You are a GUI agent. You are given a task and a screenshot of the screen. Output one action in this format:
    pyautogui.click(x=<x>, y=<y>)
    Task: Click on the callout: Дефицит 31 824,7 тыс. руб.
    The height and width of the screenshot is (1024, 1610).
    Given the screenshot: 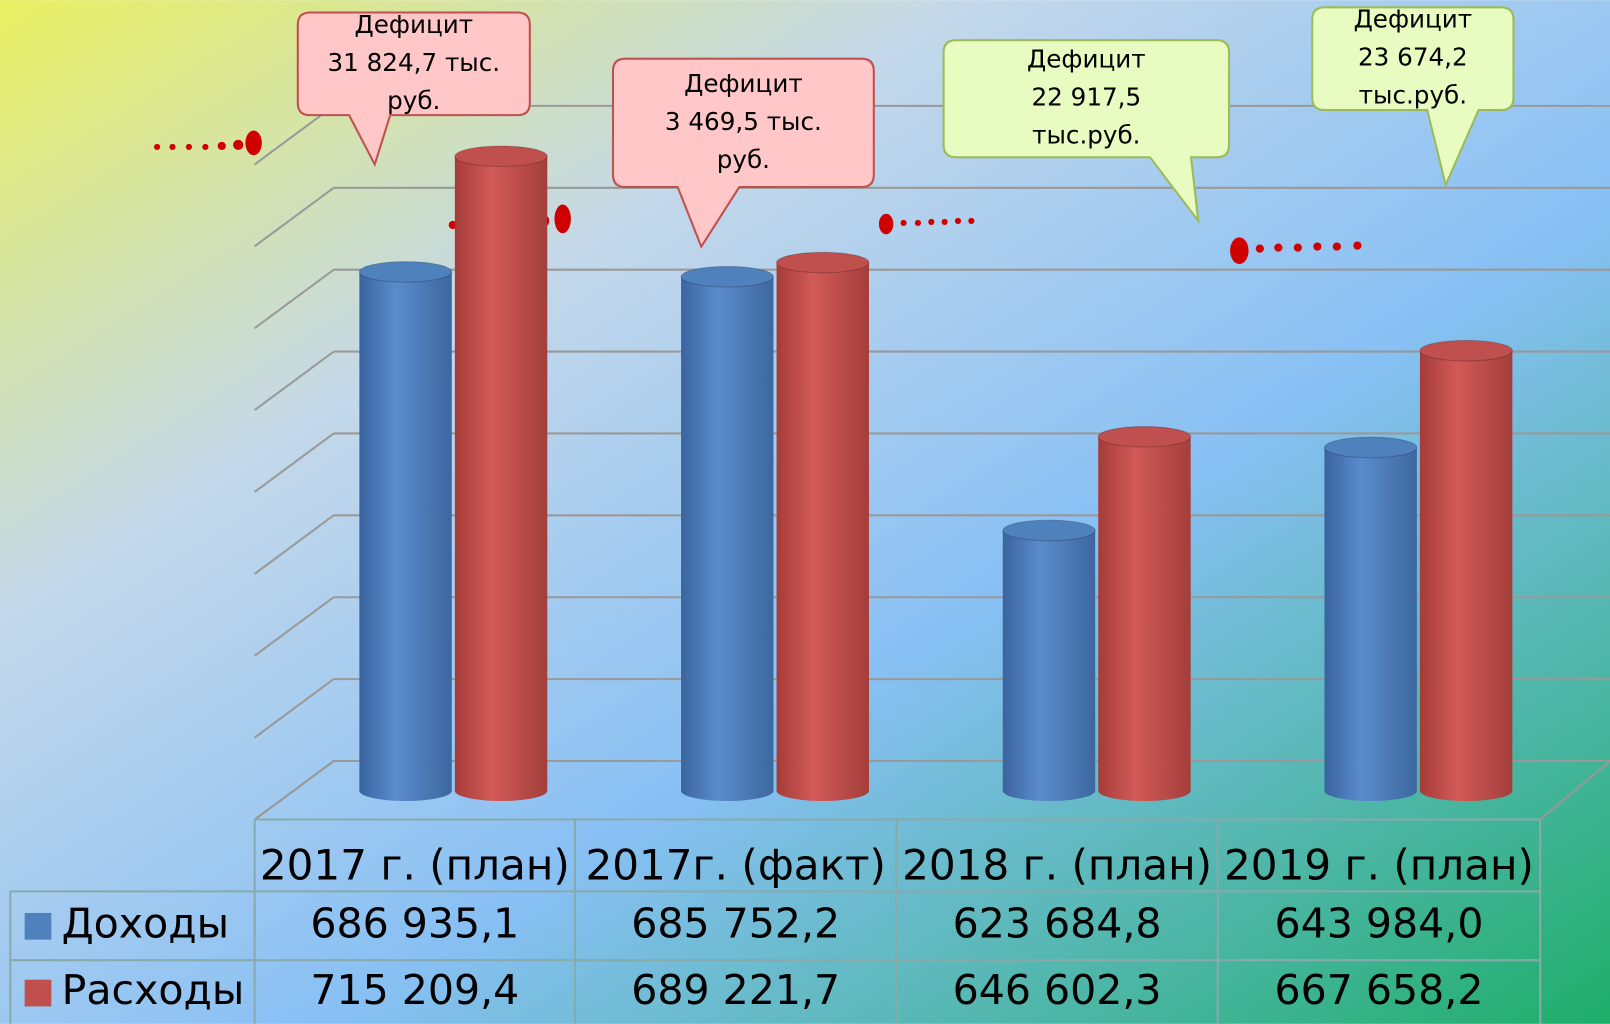 What is the action you would take?
    pyautogui.click(x=413, y=89)
    